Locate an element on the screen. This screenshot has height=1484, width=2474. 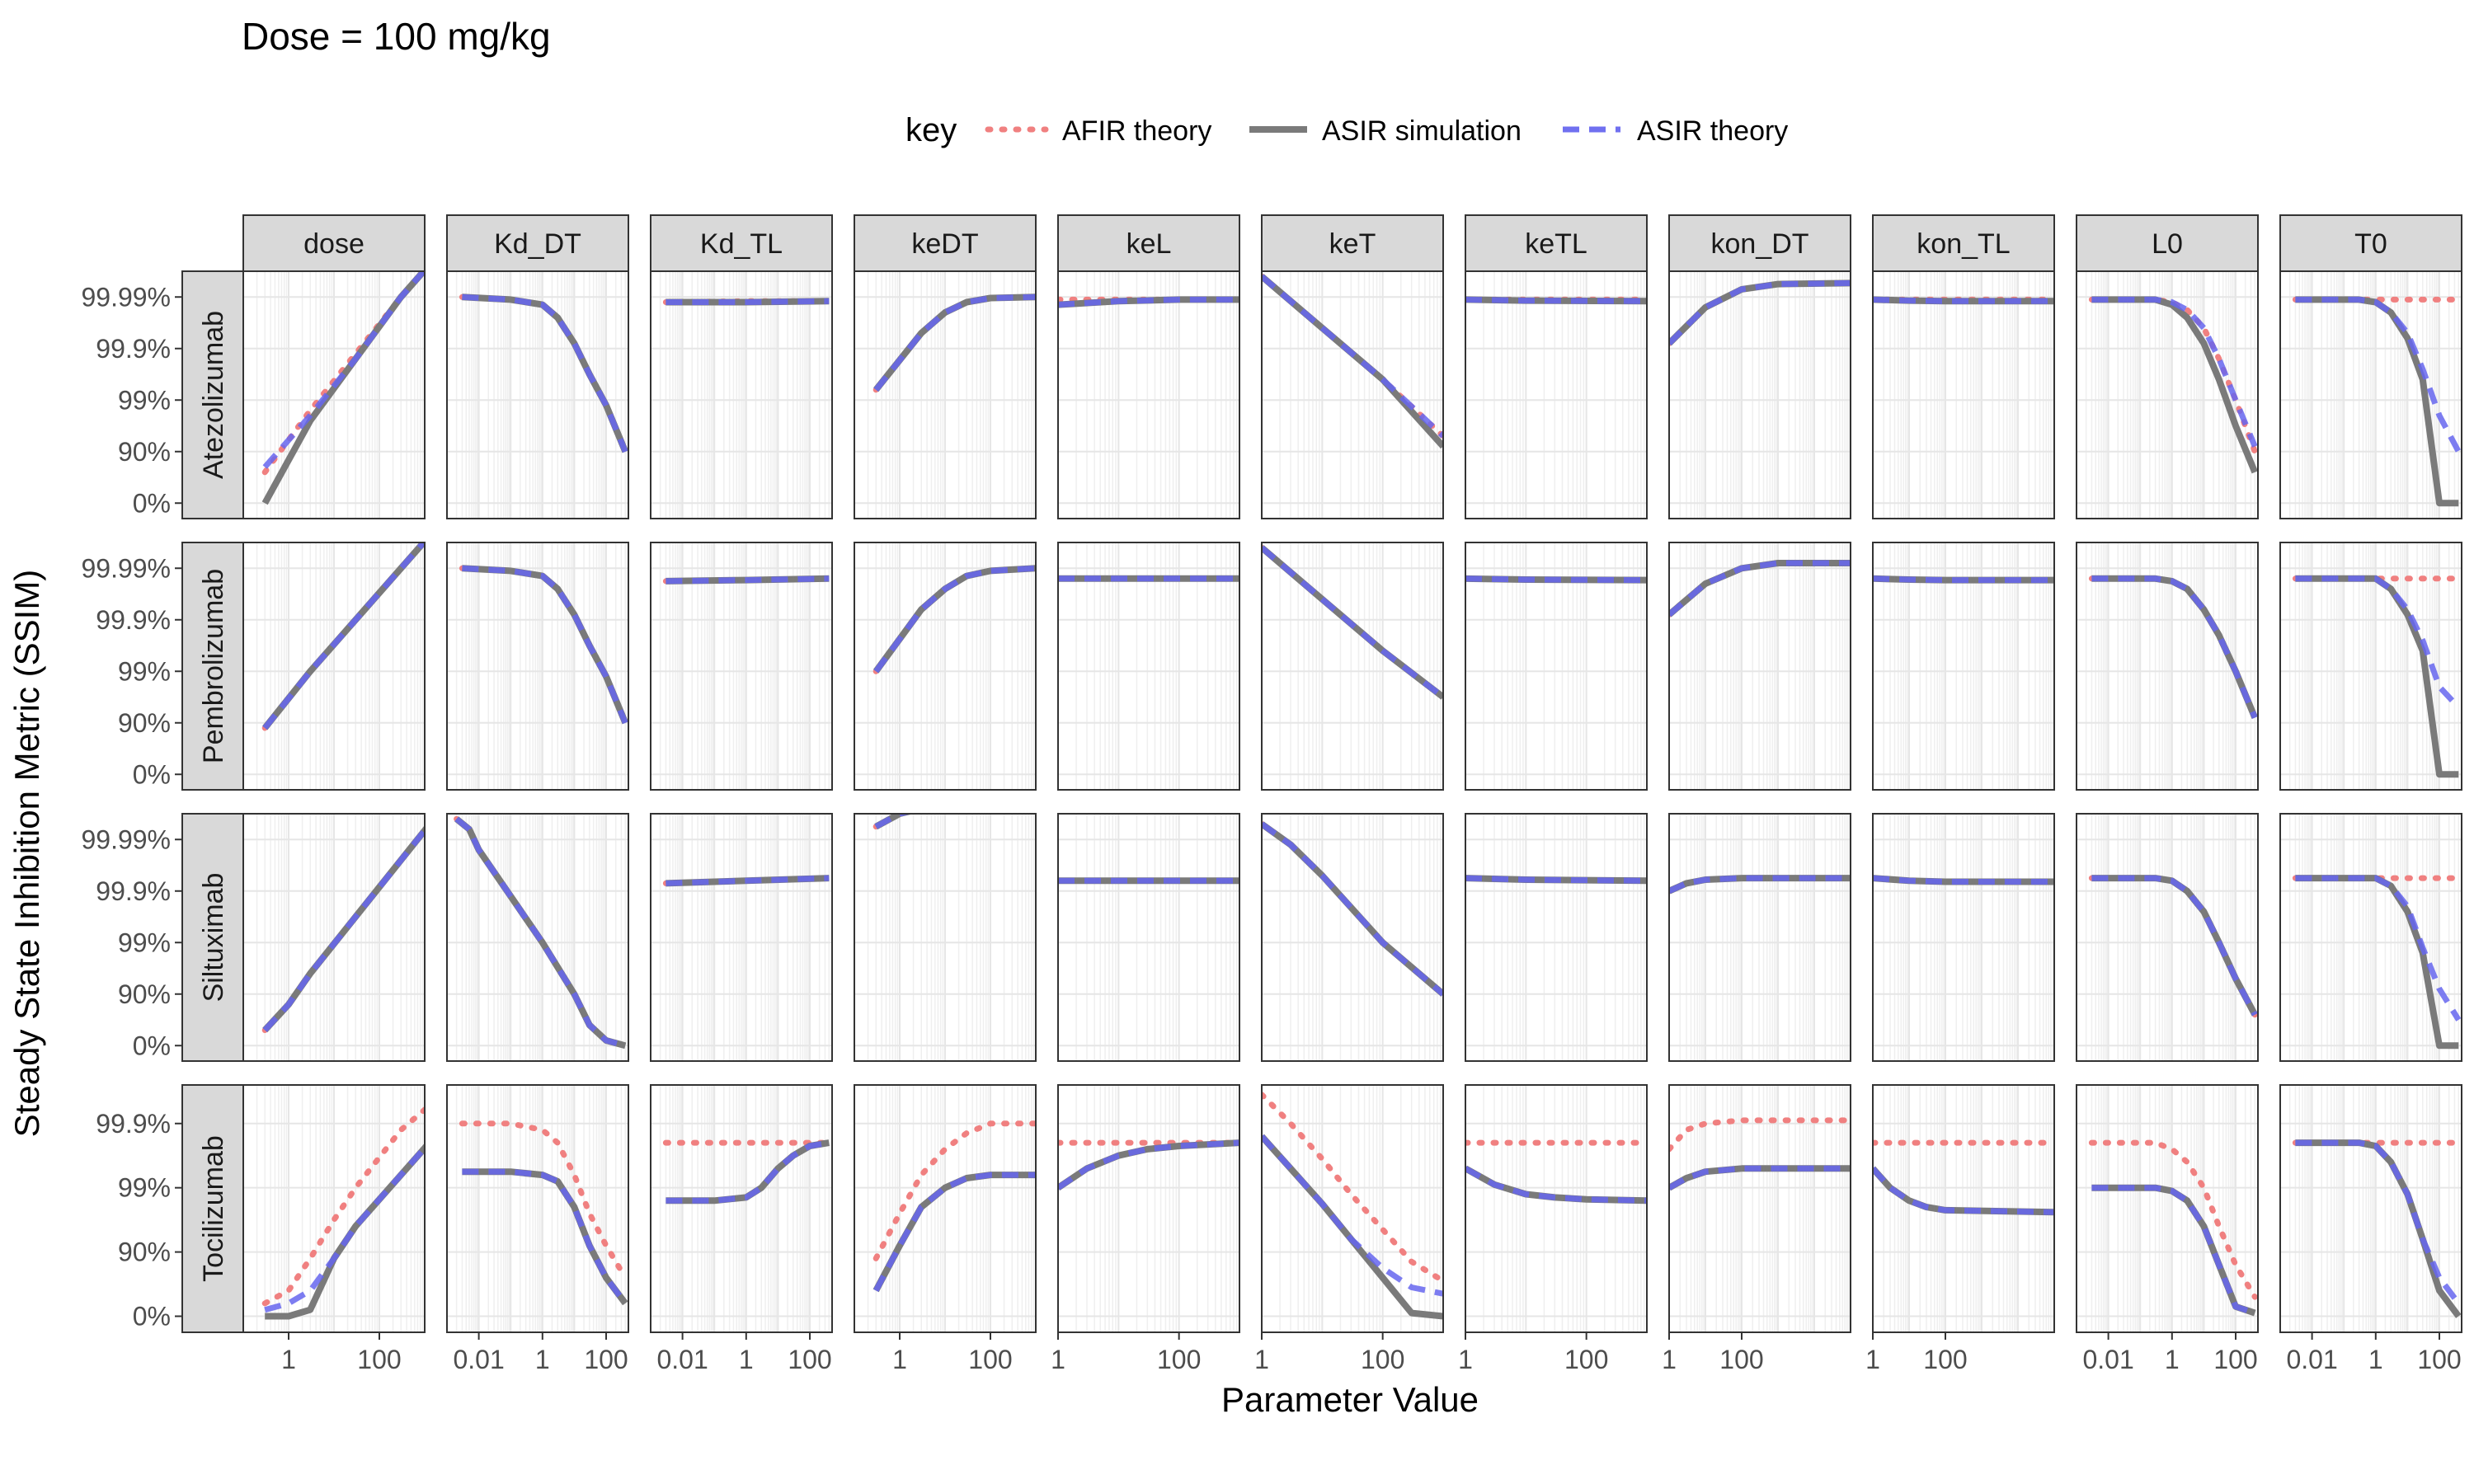
panel-lines-tocilizumab-ket is located at coordinates (1352, 1206).